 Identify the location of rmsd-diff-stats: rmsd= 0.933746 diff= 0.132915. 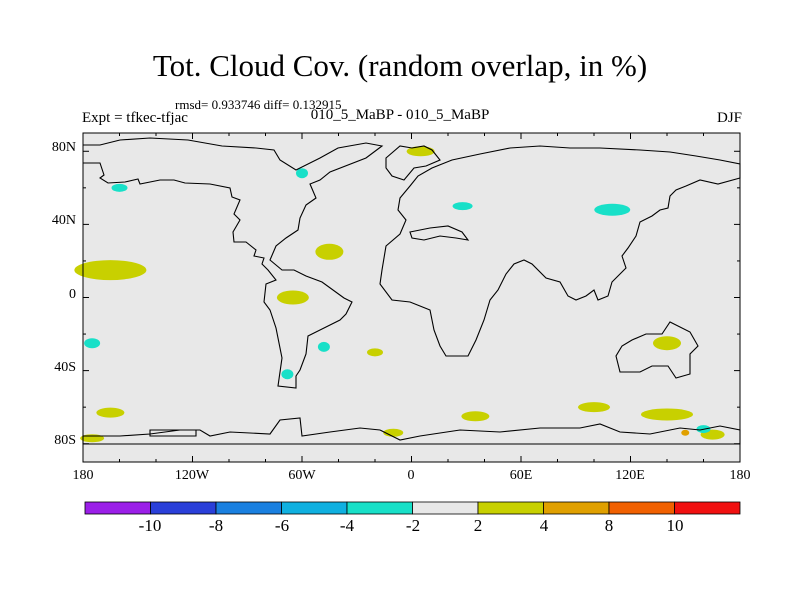
(258, 104).